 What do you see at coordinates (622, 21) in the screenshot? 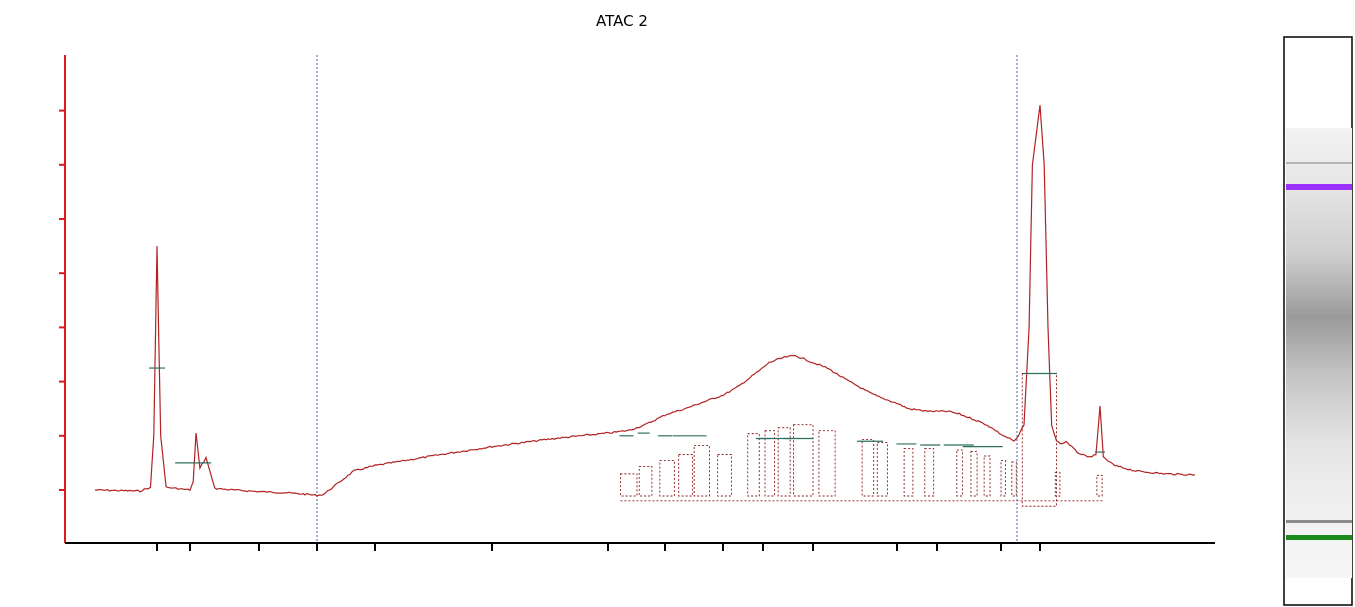
I see `chart-title: ATAC 2` at bounding box center [622, 21].